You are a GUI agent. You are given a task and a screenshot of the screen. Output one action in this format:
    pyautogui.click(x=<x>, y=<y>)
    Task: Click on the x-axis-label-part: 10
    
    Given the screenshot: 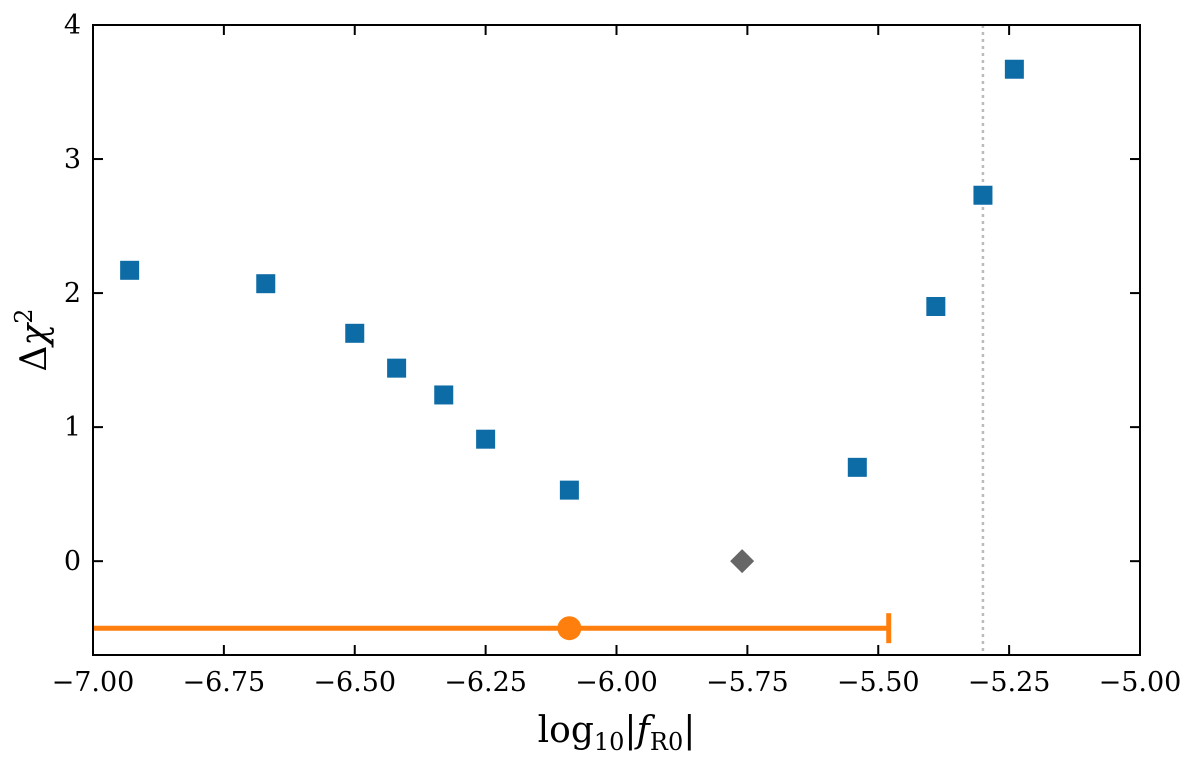 What is the action you would take?
    pyautogui.click(x=609, y=742)
    